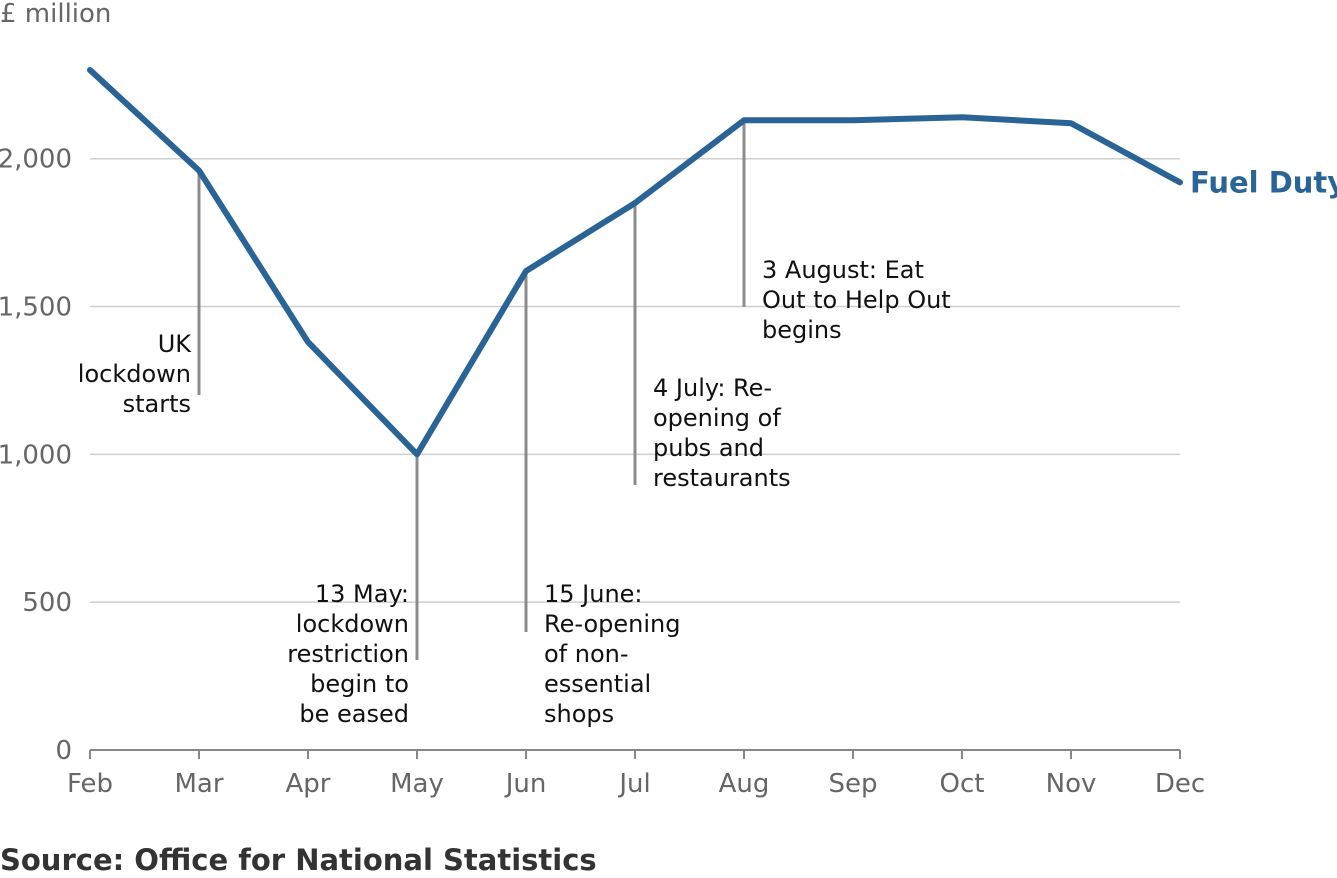  Describe the element at coordinates (1071, 784) in the screenshot. I see `x-tick-label: Nov` at that location.